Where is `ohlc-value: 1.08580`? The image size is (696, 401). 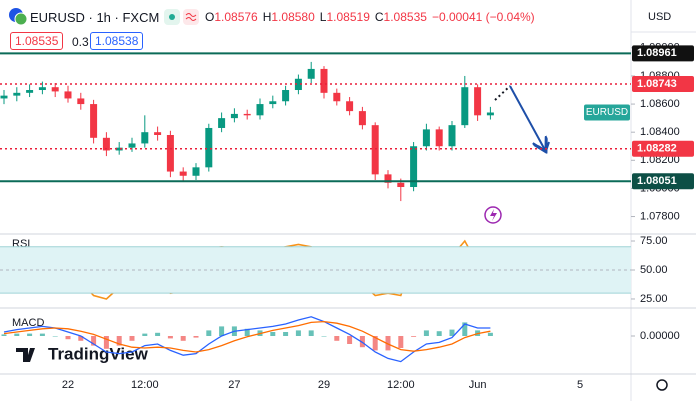
ohlc-value: 1.08580 is located at coordinates (293, 17).